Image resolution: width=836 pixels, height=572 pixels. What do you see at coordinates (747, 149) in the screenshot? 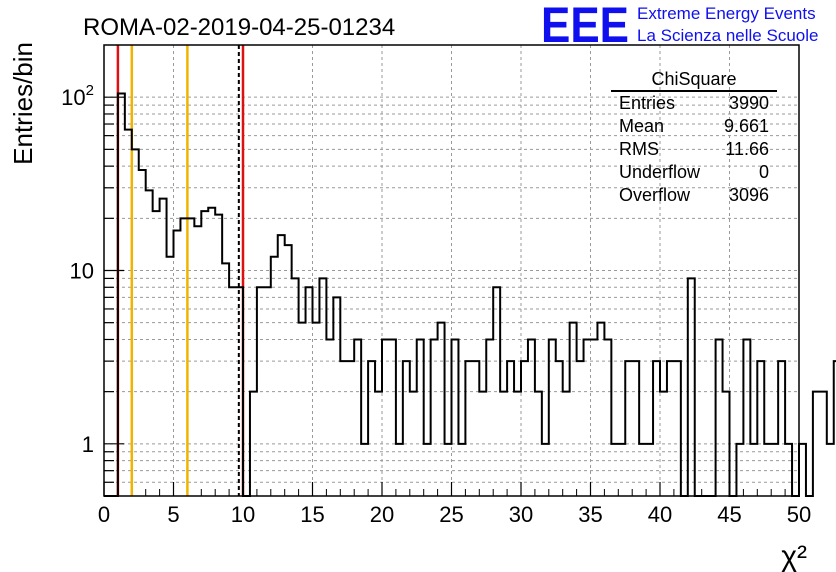
I see `stats-row-value: 11.66` at bounding box center [747, 149].